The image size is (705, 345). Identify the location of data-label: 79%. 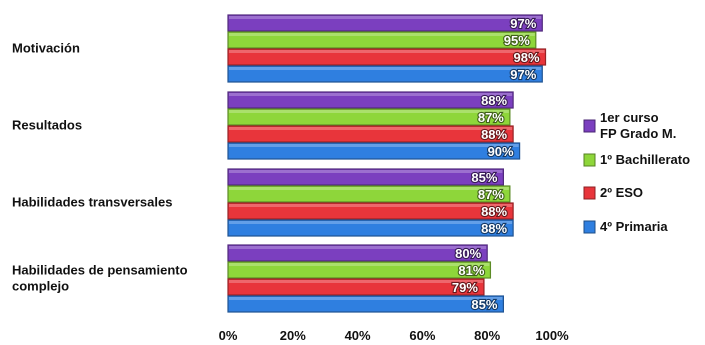
(465, 287).